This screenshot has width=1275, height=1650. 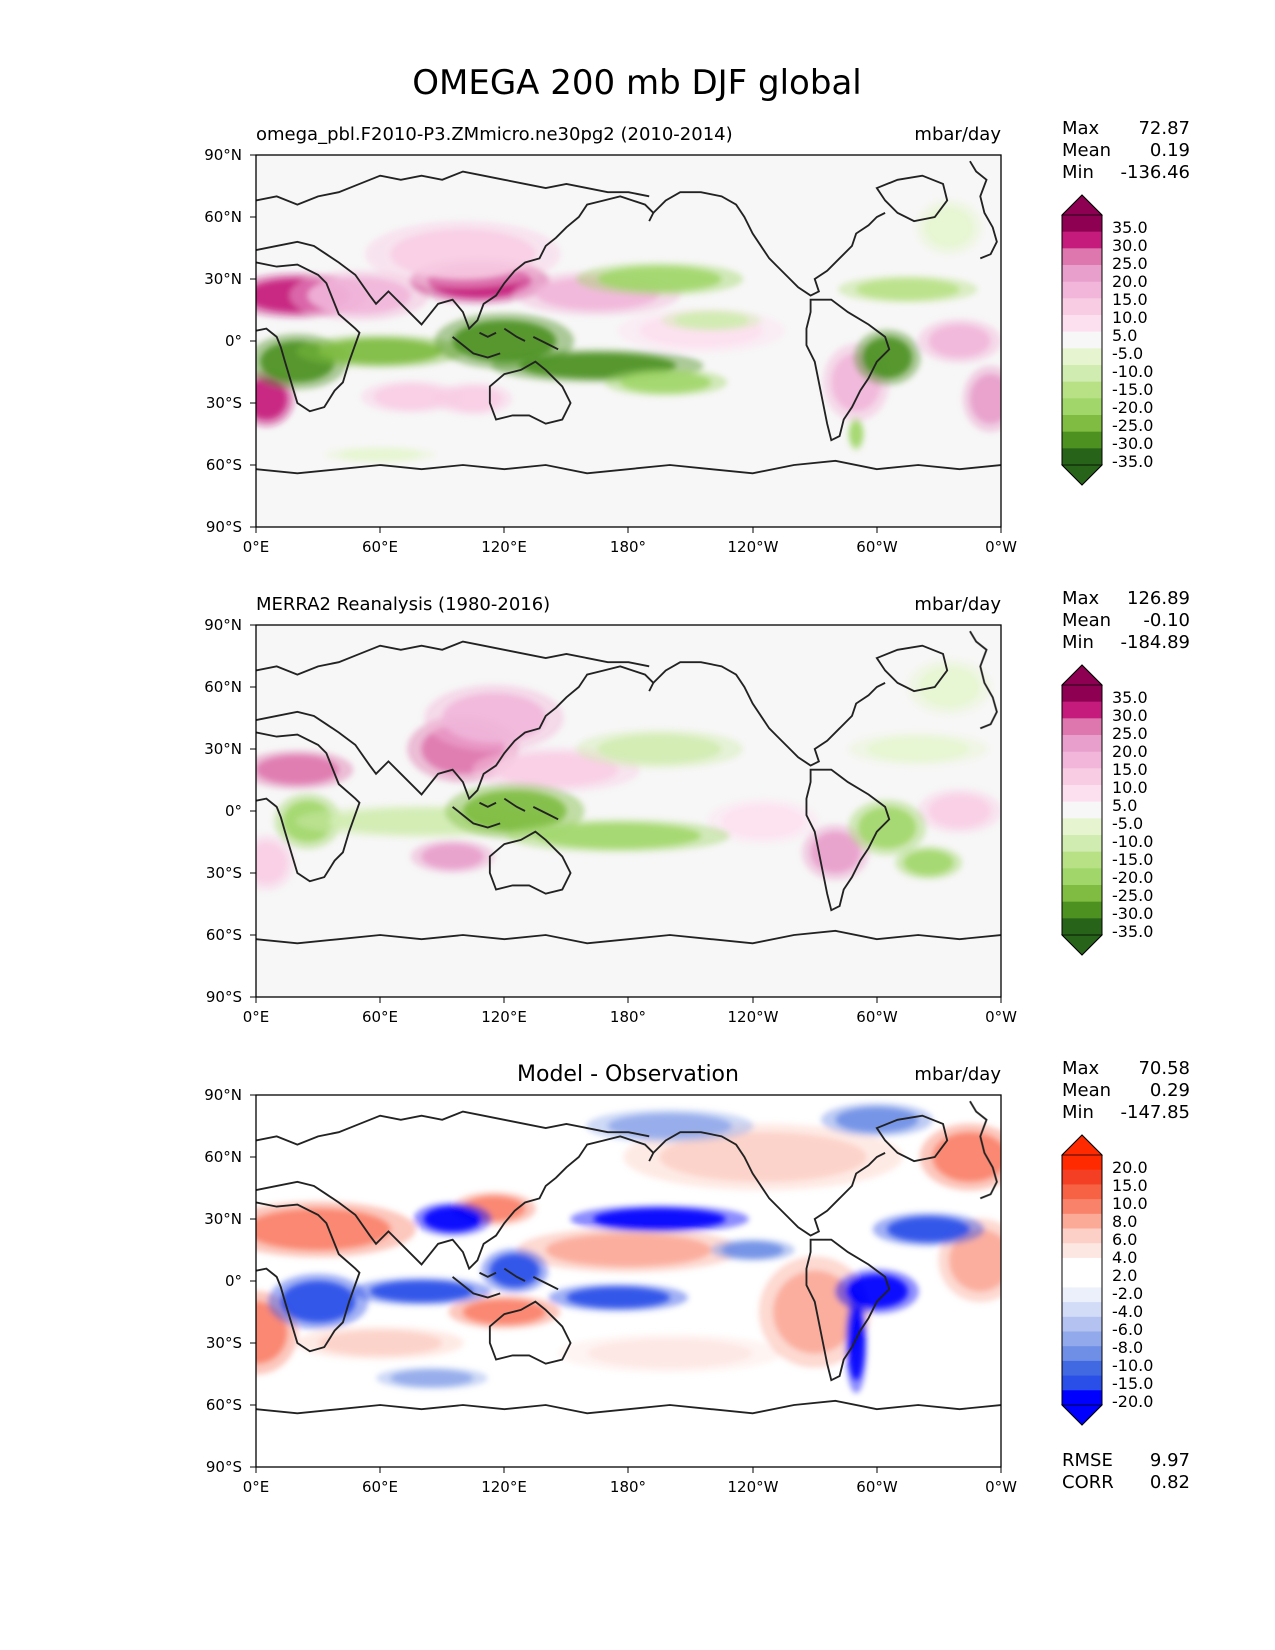 I want to click on colorbar-tick-label: 20.0, so click(x=1130, y=751).